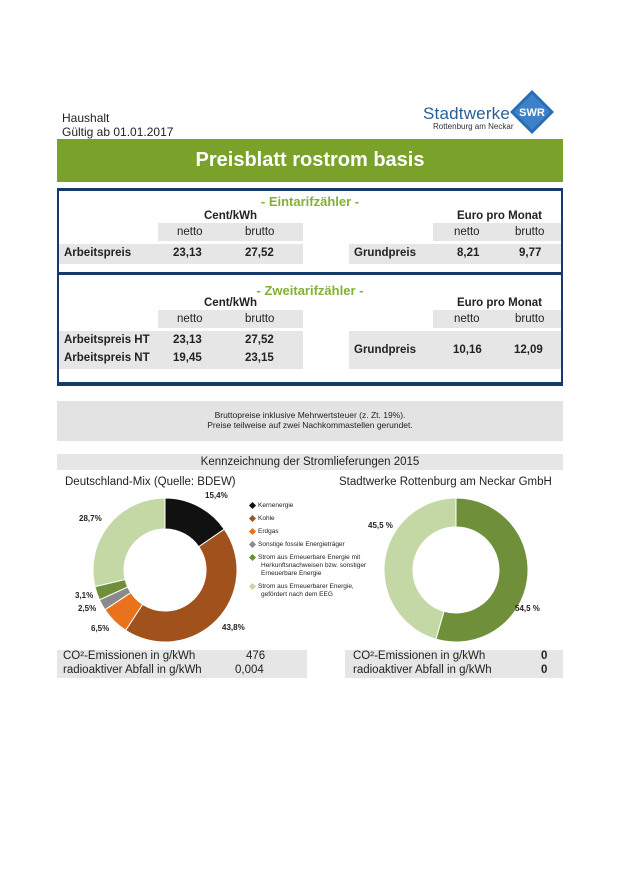  What do you see at coordinates (98, 253) in the screenshot?
I see `arbeitspreis-label: Arbeitspreis` at bounding box center [98, 253].